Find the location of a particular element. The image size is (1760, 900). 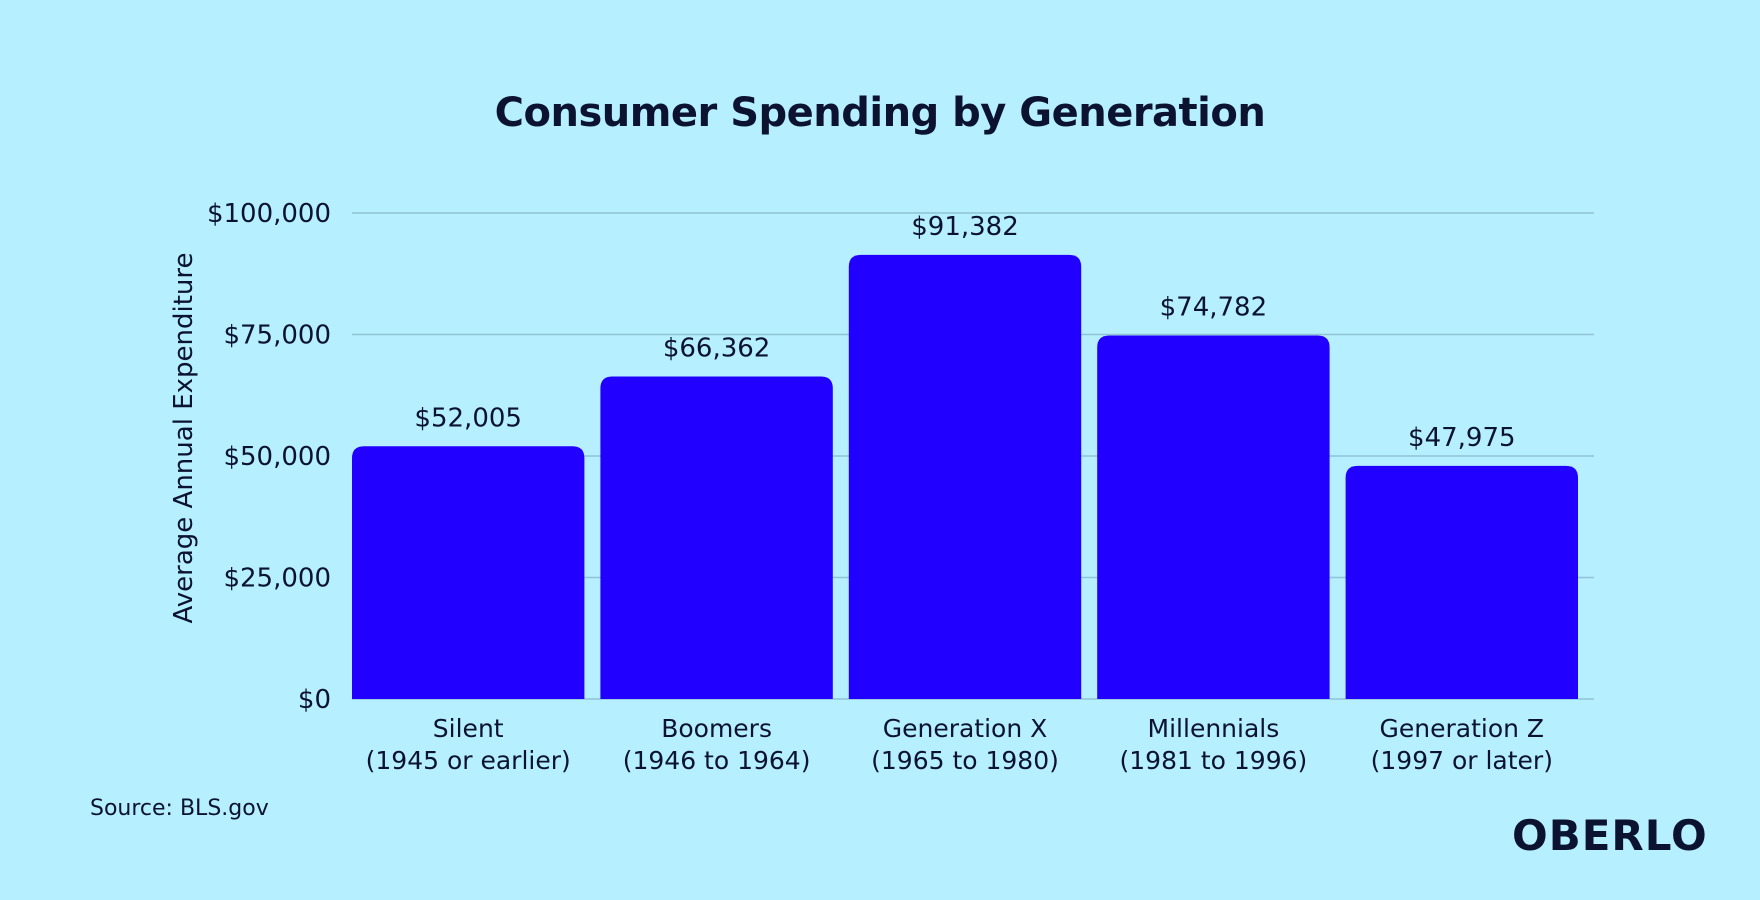

x-tick-label: Silent is located at coordinates (468, 728).